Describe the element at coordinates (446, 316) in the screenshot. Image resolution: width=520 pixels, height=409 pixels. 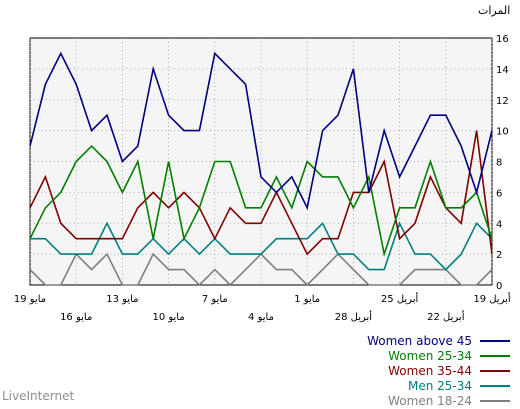
I see `x-tick-label: 22 أبريل` at that location.